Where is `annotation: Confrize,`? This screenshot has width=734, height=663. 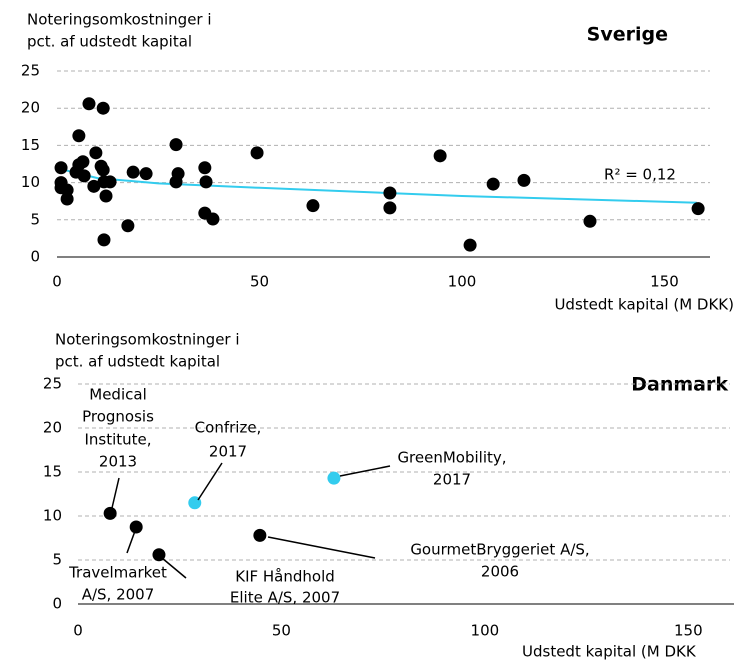
annotation: Confrize, is located at coordinates (228, 428).